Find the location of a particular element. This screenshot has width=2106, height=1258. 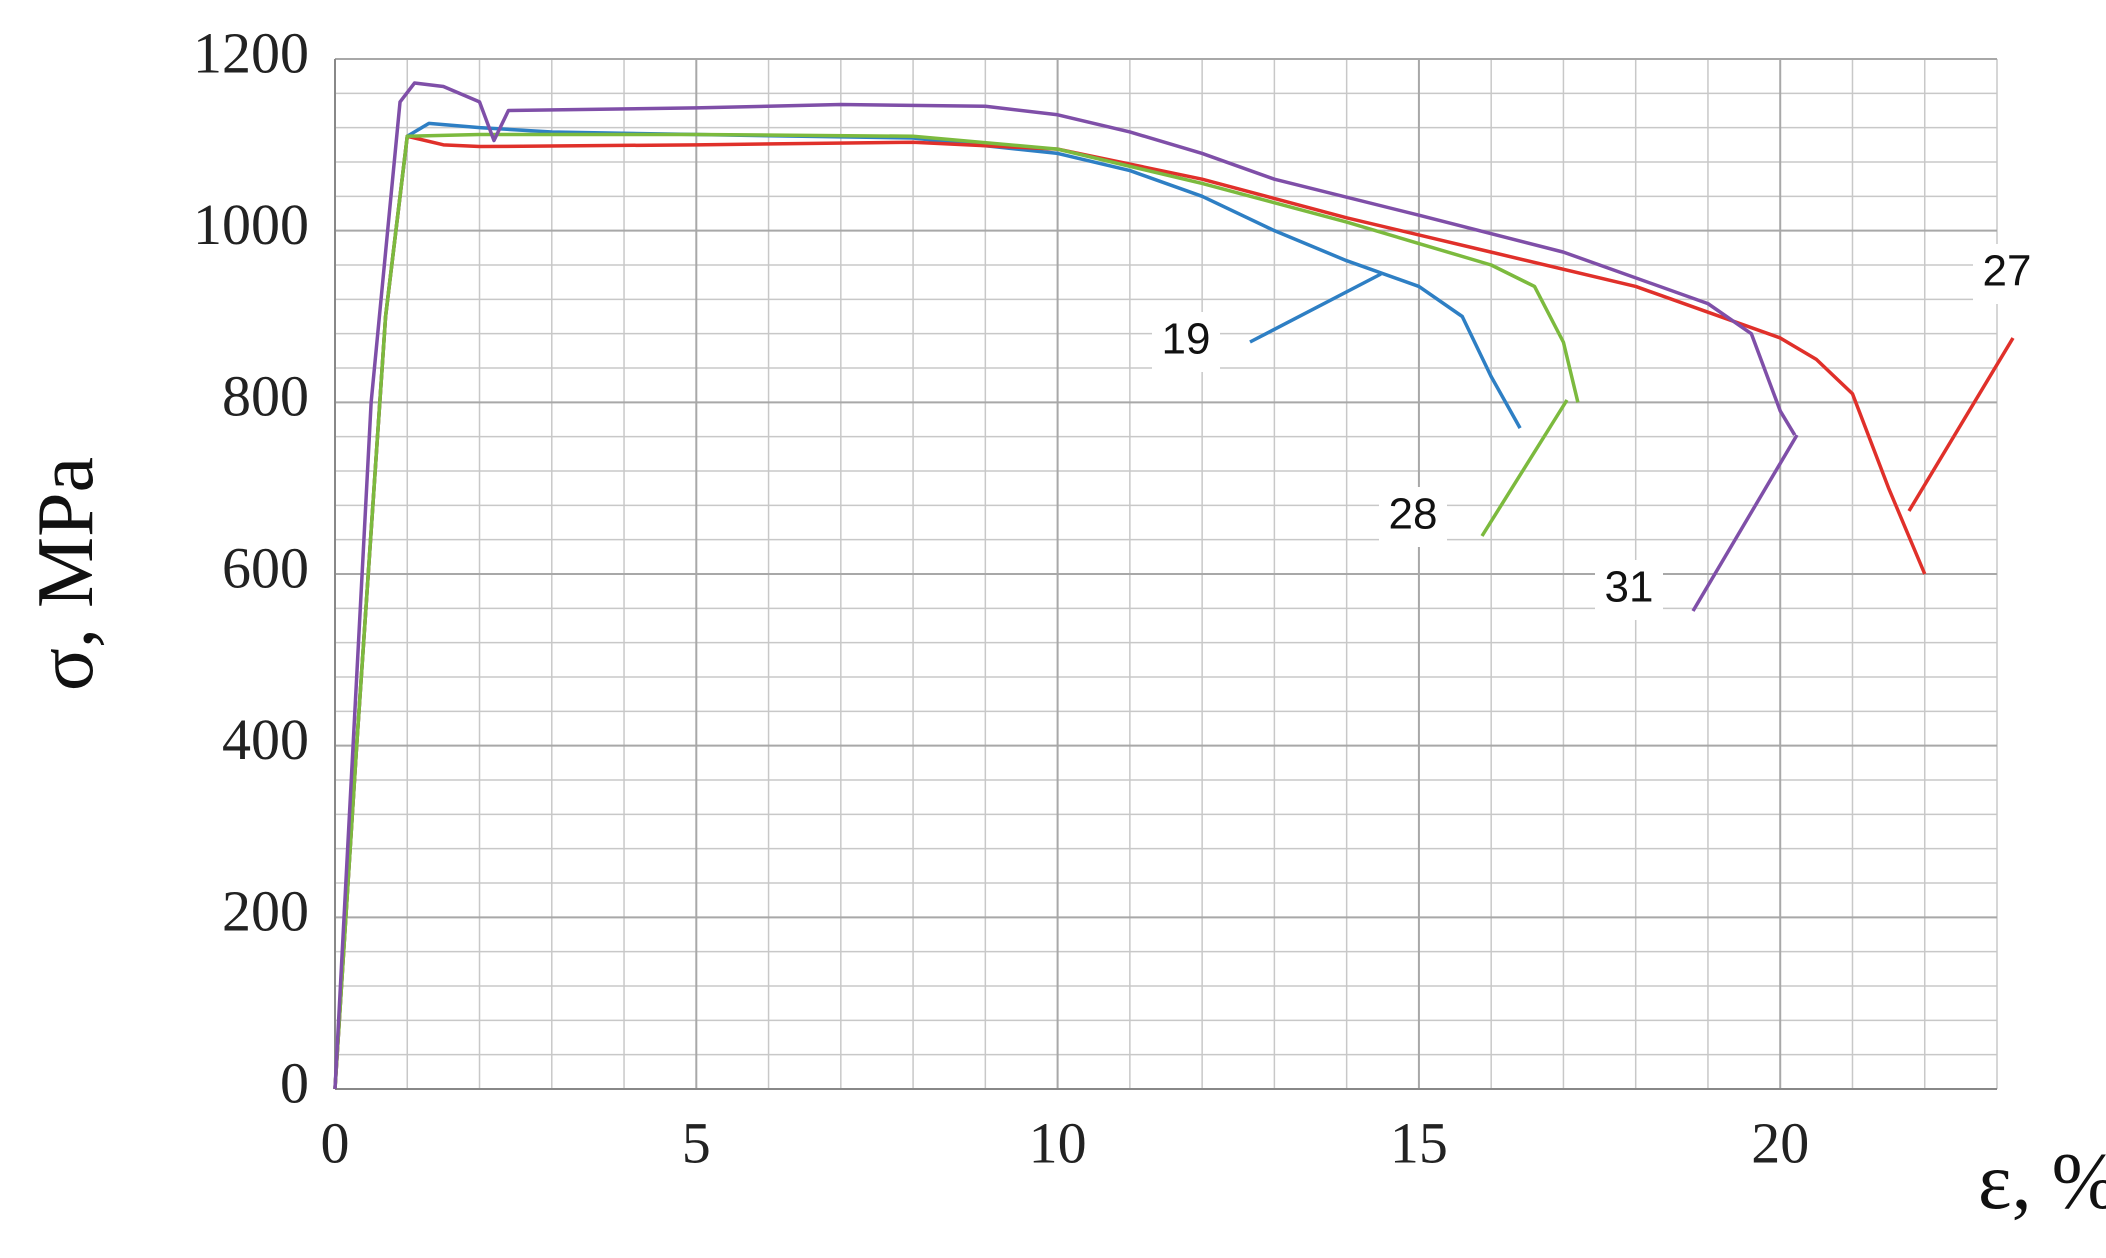

y-tick-label: 600 is located at coordinates (265, 567).